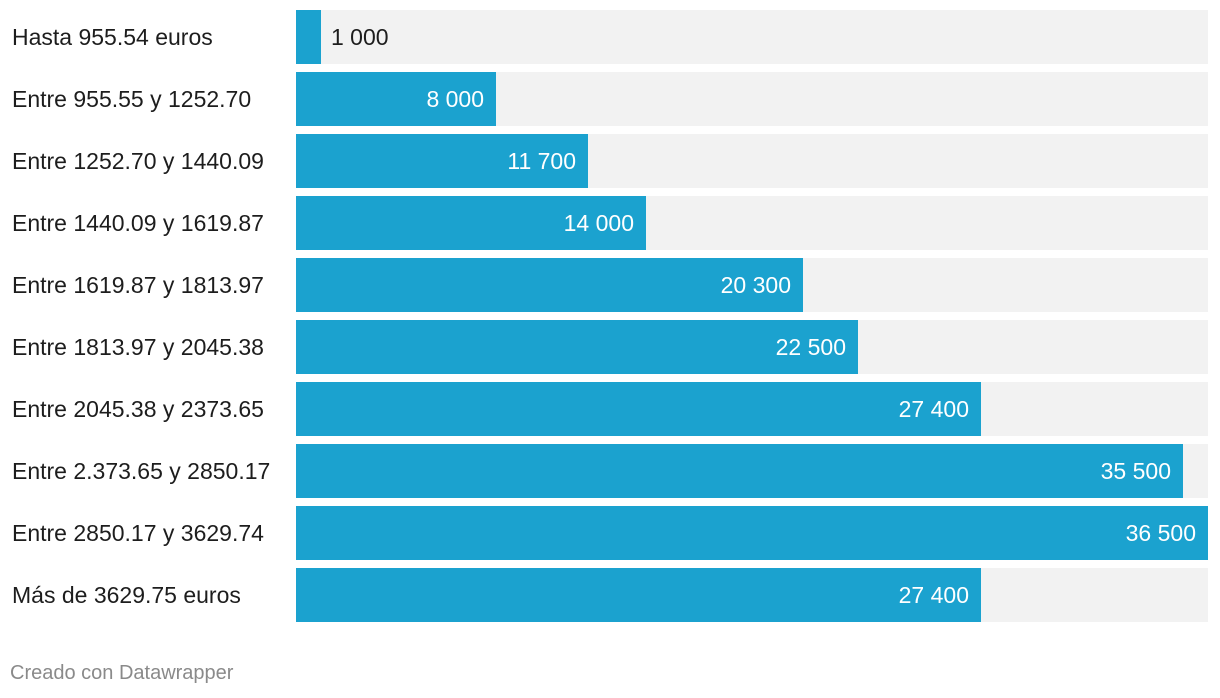  What do you see at coordinates (810, 347) in the screenshot?
I see `value-label: 22 500` at bounding box center [810, 347].